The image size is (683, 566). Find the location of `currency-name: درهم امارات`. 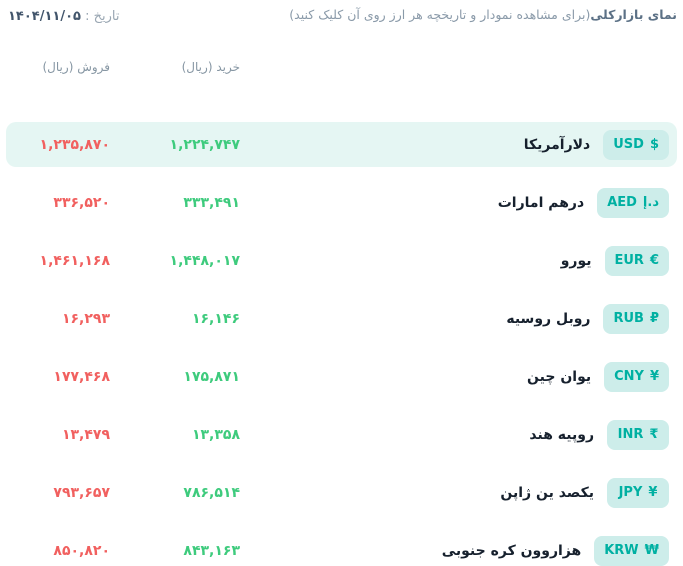

currency-name: درهم امارات is located at coordinates (541, 202).